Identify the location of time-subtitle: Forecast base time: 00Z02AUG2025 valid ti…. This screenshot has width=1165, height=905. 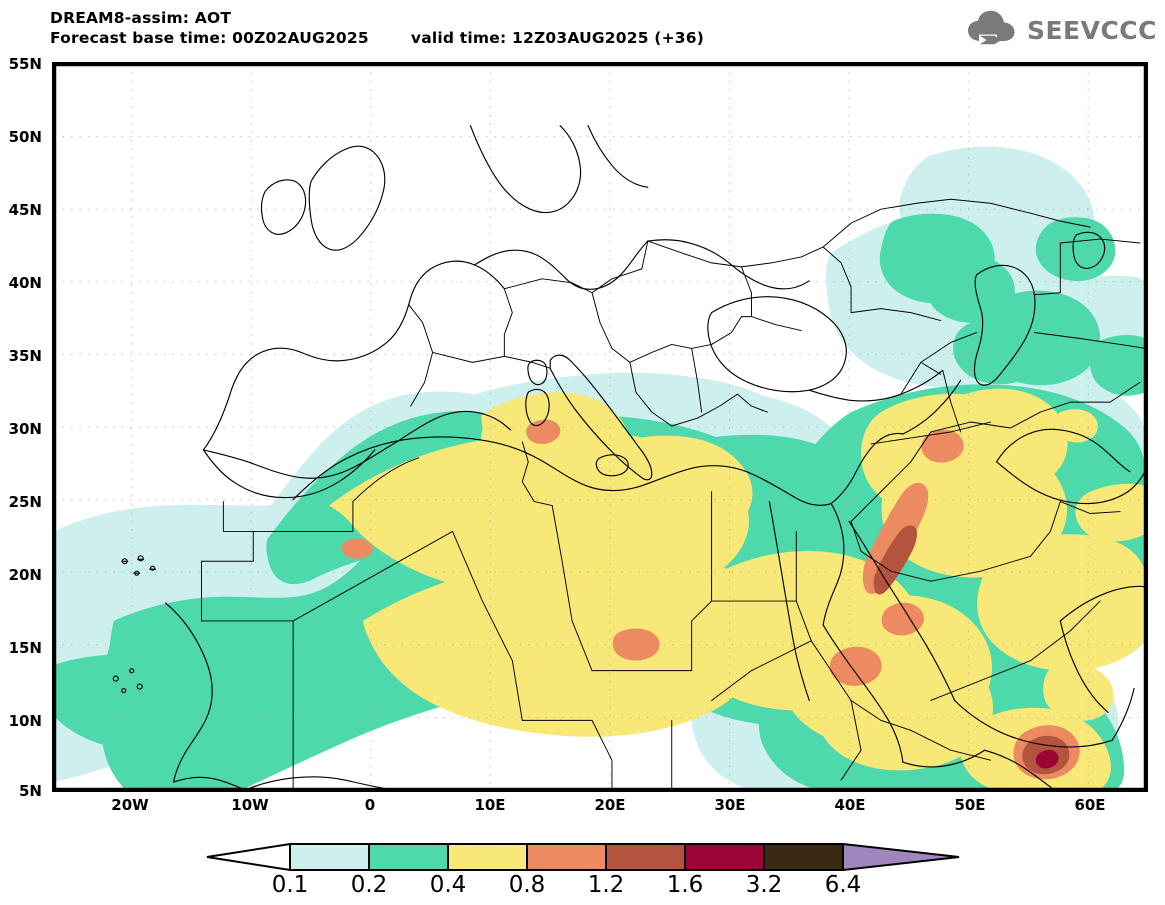
(500, 38).